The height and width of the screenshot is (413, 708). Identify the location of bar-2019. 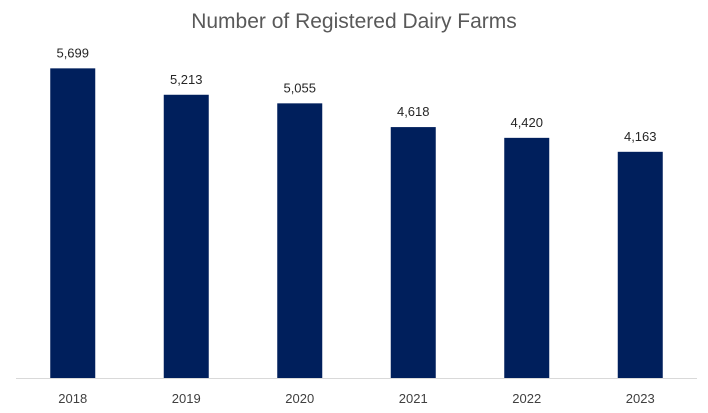
(186, 236).